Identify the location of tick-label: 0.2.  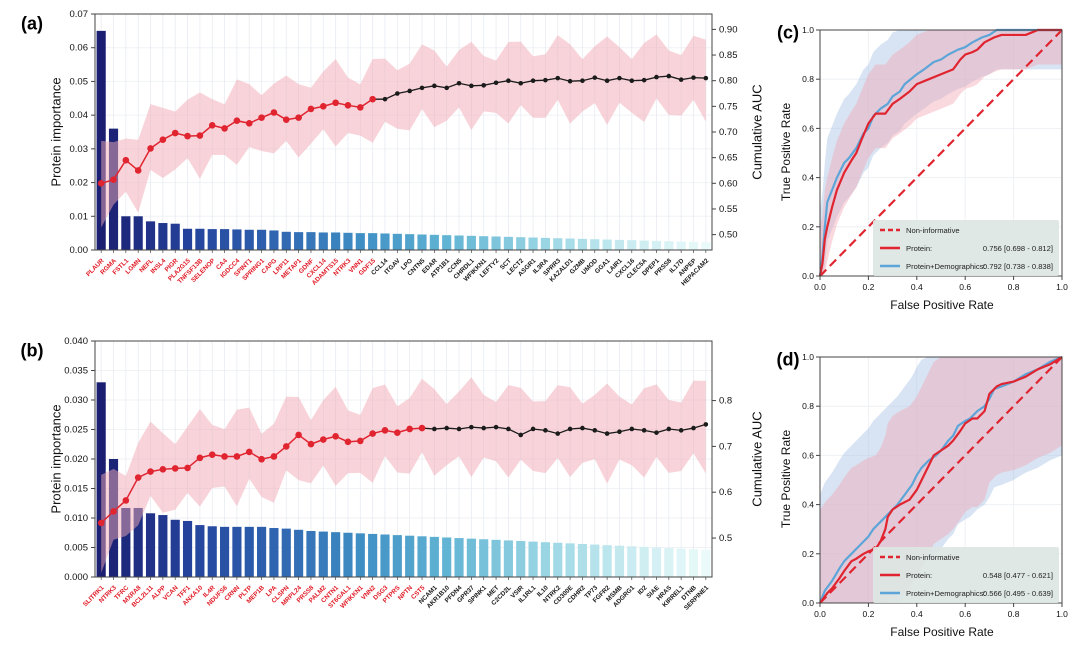
(808, 554).